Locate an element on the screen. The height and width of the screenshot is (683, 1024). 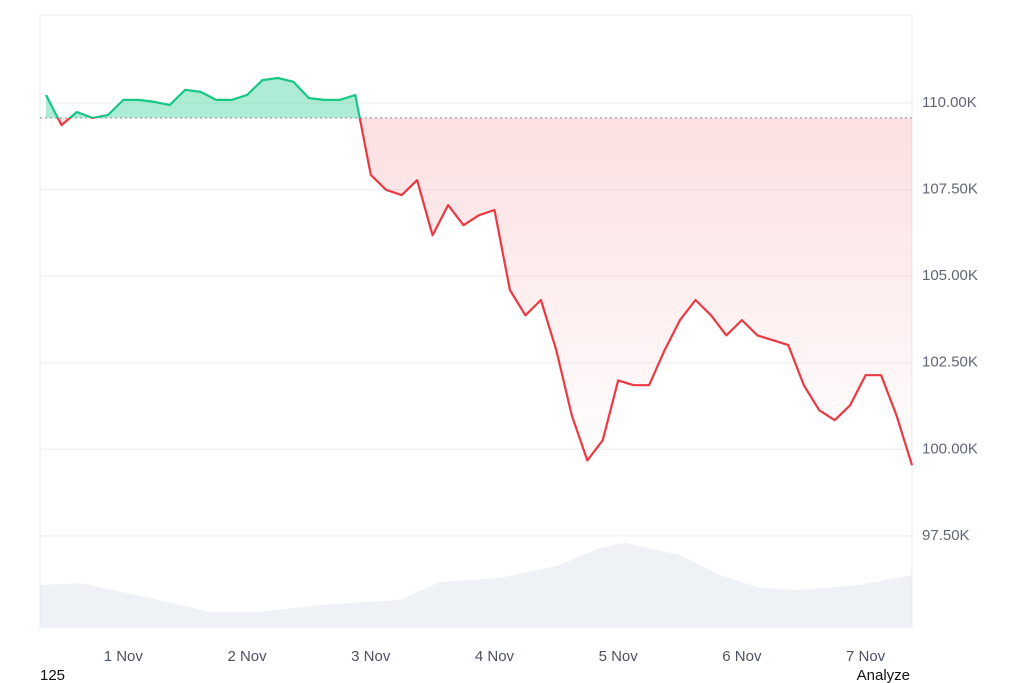
volume-area is located at coordinates (476, 585).